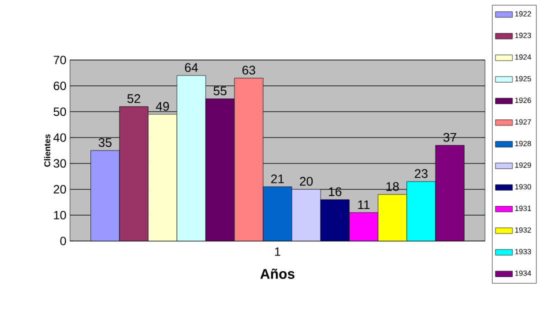 Image resolution: width=557 pixels, height=332 pixels. I want to click on data-label: 20, so click(306, 181).